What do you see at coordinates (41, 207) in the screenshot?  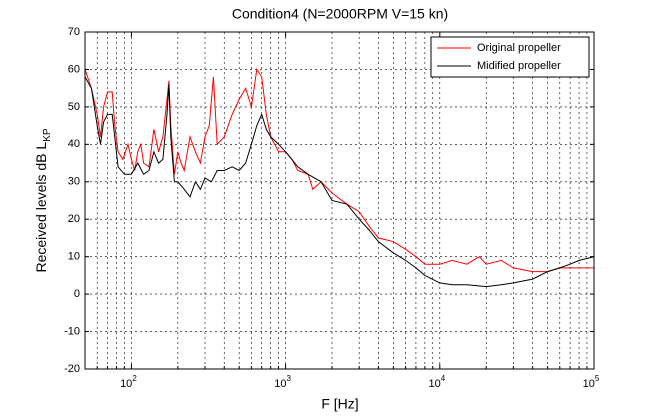 I see `y-label-main: Received levels dB L` at bounding box center [41, 207].